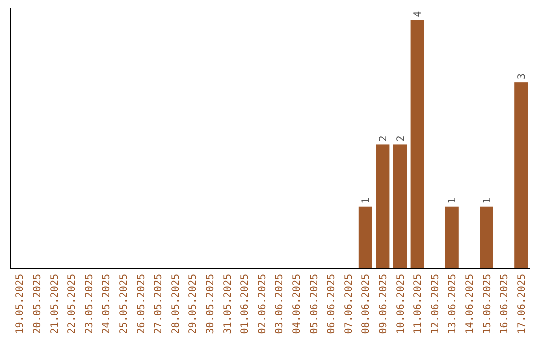 Image resolution: width=540 pixels, height=340 pixels. What do you see at coordinates (55, 304) in the screenshot?
I see `x-tick-label: 21.05.2025` at bounding box center [55, 304].